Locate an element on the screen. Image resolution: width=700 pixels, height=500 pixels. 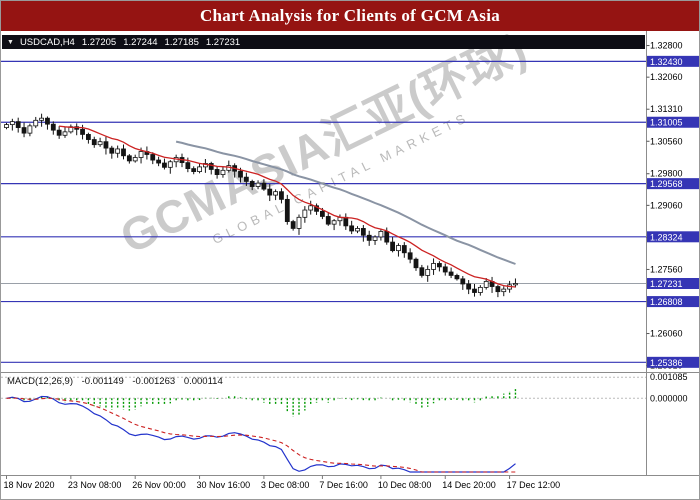
ohlc-open: 1.27205 is located at coordinates (99, 42).